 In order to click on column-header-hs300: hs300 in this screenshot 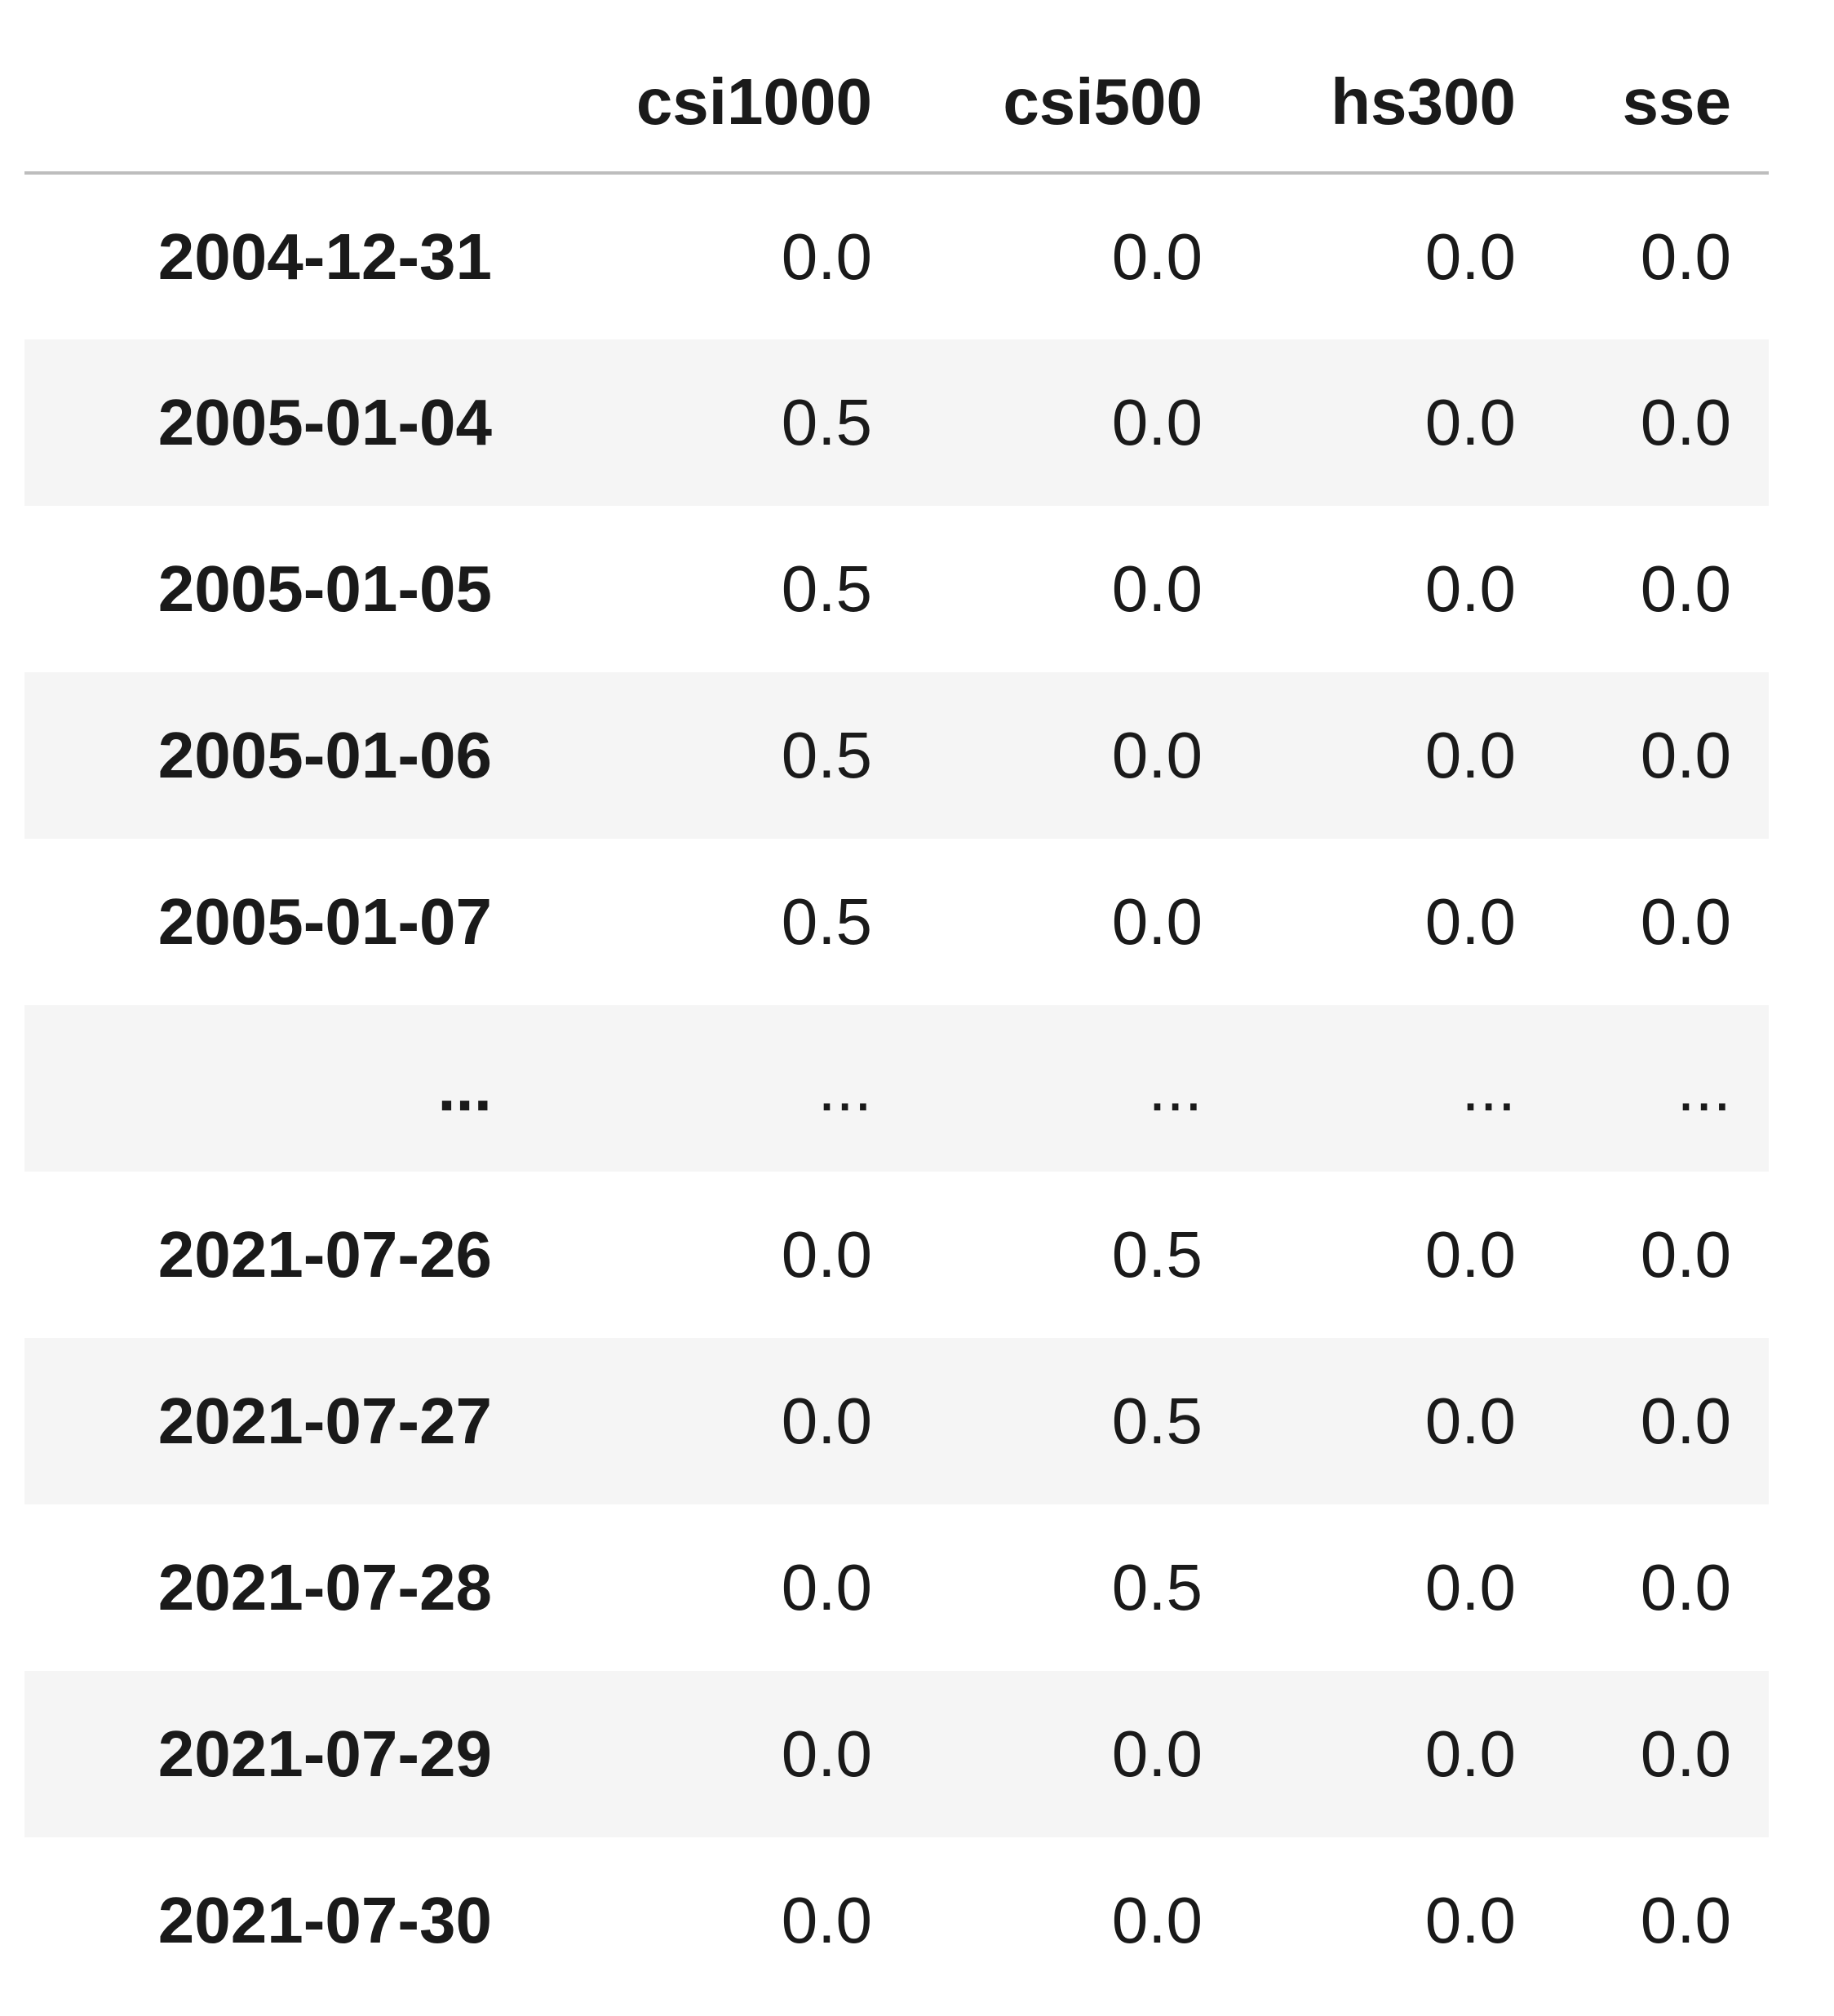, I will do `click(1396, 104)`.